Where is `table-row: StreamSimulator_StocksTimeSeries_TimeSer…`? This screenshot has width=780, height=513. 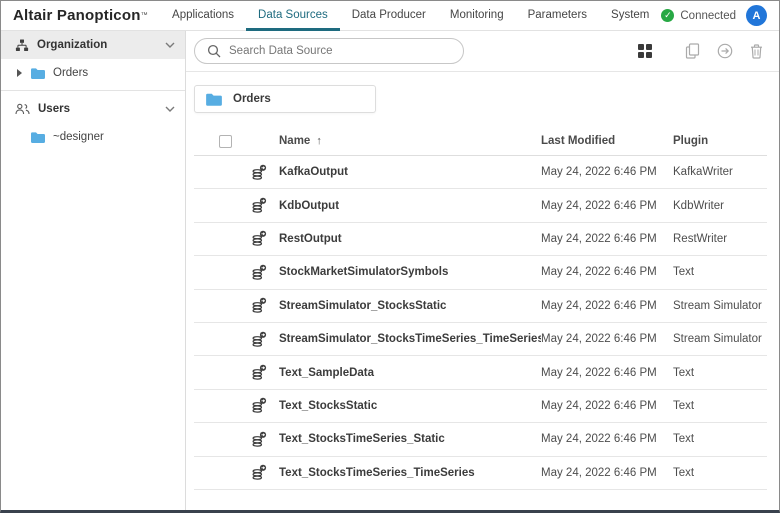 table-row: StreamSimulator_StocksTimeSeries_TimeSer… is located at coordinates (480, 340).